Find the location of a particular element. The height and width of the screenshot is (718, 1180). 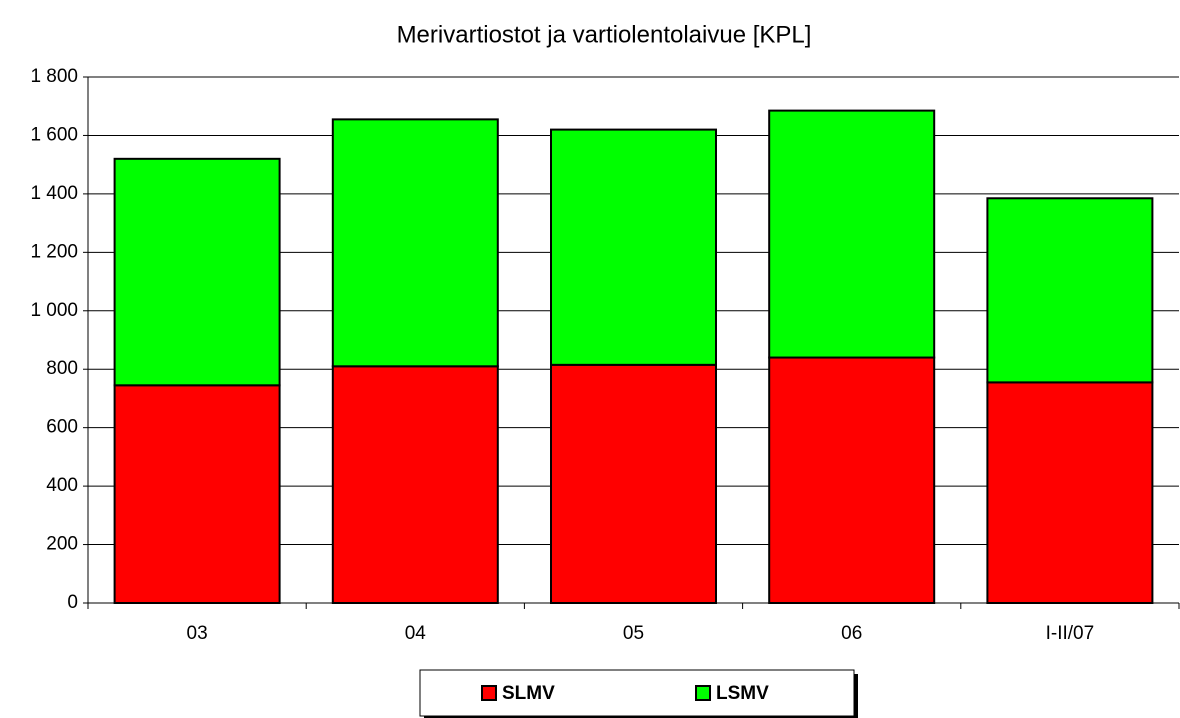

x-tick-label: 06 is located at coordinates (851, 633).